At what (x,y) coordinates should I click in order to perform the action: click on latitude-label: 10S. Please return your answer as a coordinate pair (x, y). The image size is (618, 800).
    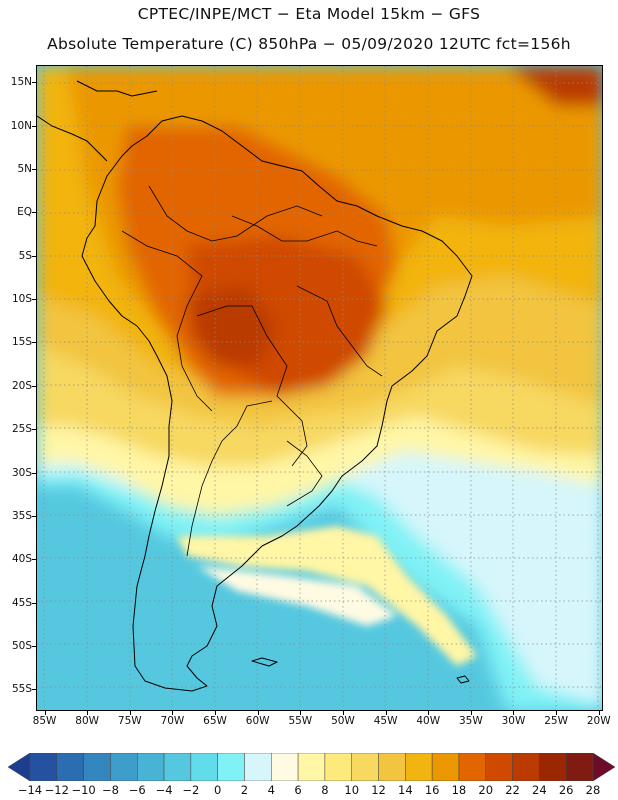
    Looking at the image, I should click on (21, 299).